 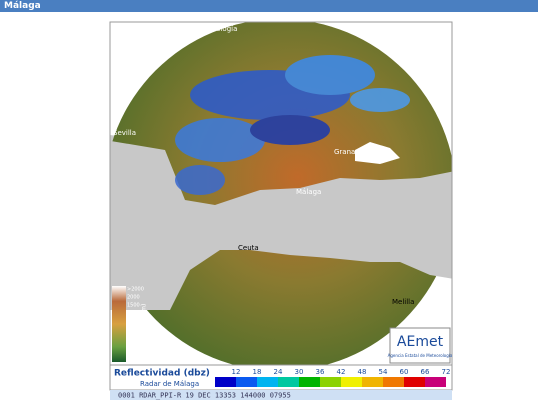 I want to click on altitude-label: 1000, so click(x=133, y=322).